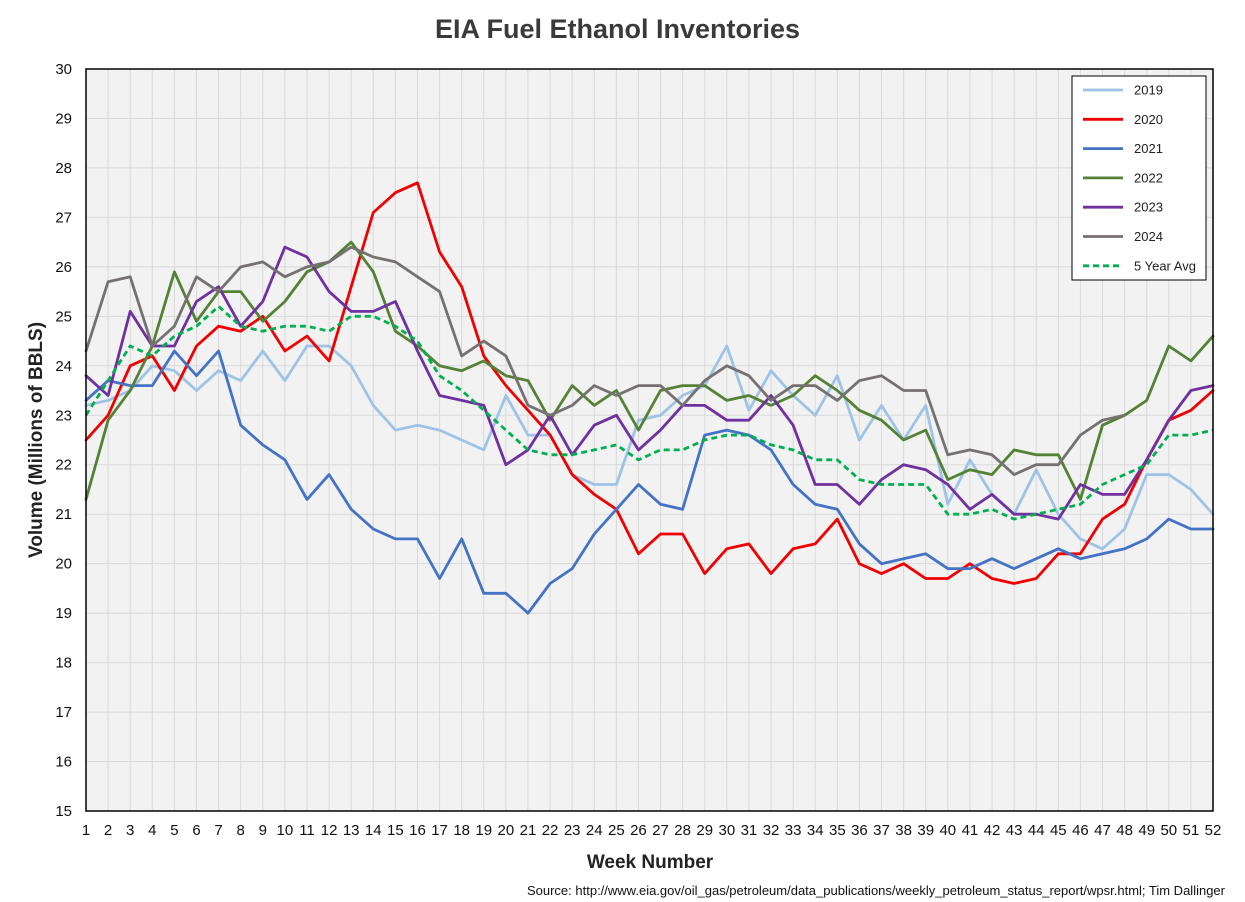 The image size is (1245, 902). I want to click on x-tick-label: 46, so click(1080, 830).